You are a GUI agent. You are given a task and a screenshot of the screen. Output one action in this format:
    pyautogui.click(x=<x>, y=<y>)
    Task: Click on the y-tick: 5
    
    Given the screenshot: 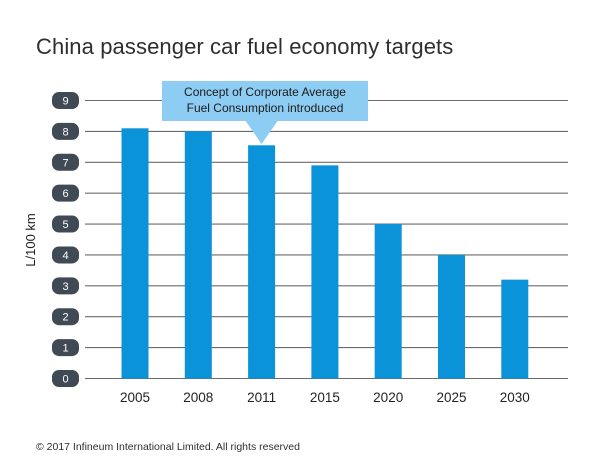 What is the action you would take?
    pyautogui.click(x=65, y=224)
    